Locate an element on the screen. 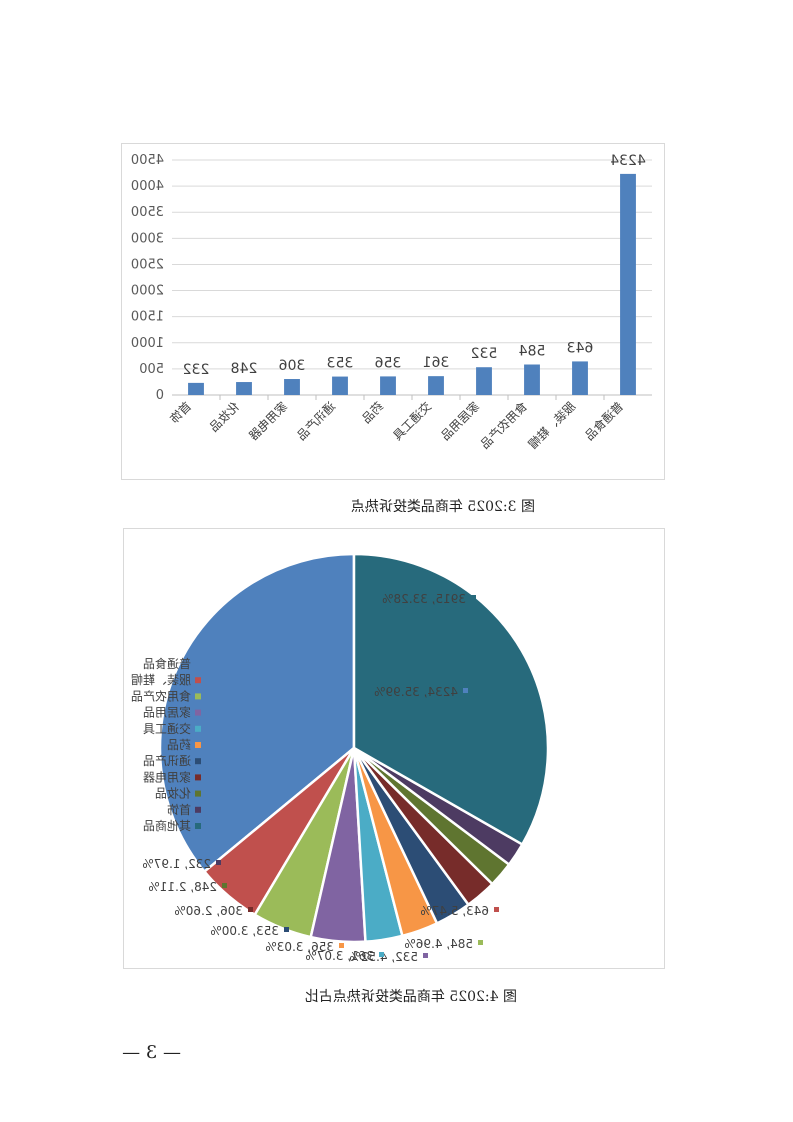 The height and width of the screenshot is (1122, 793). legend-label: 服装、鞋帽 is located at coordinates (161, 679).